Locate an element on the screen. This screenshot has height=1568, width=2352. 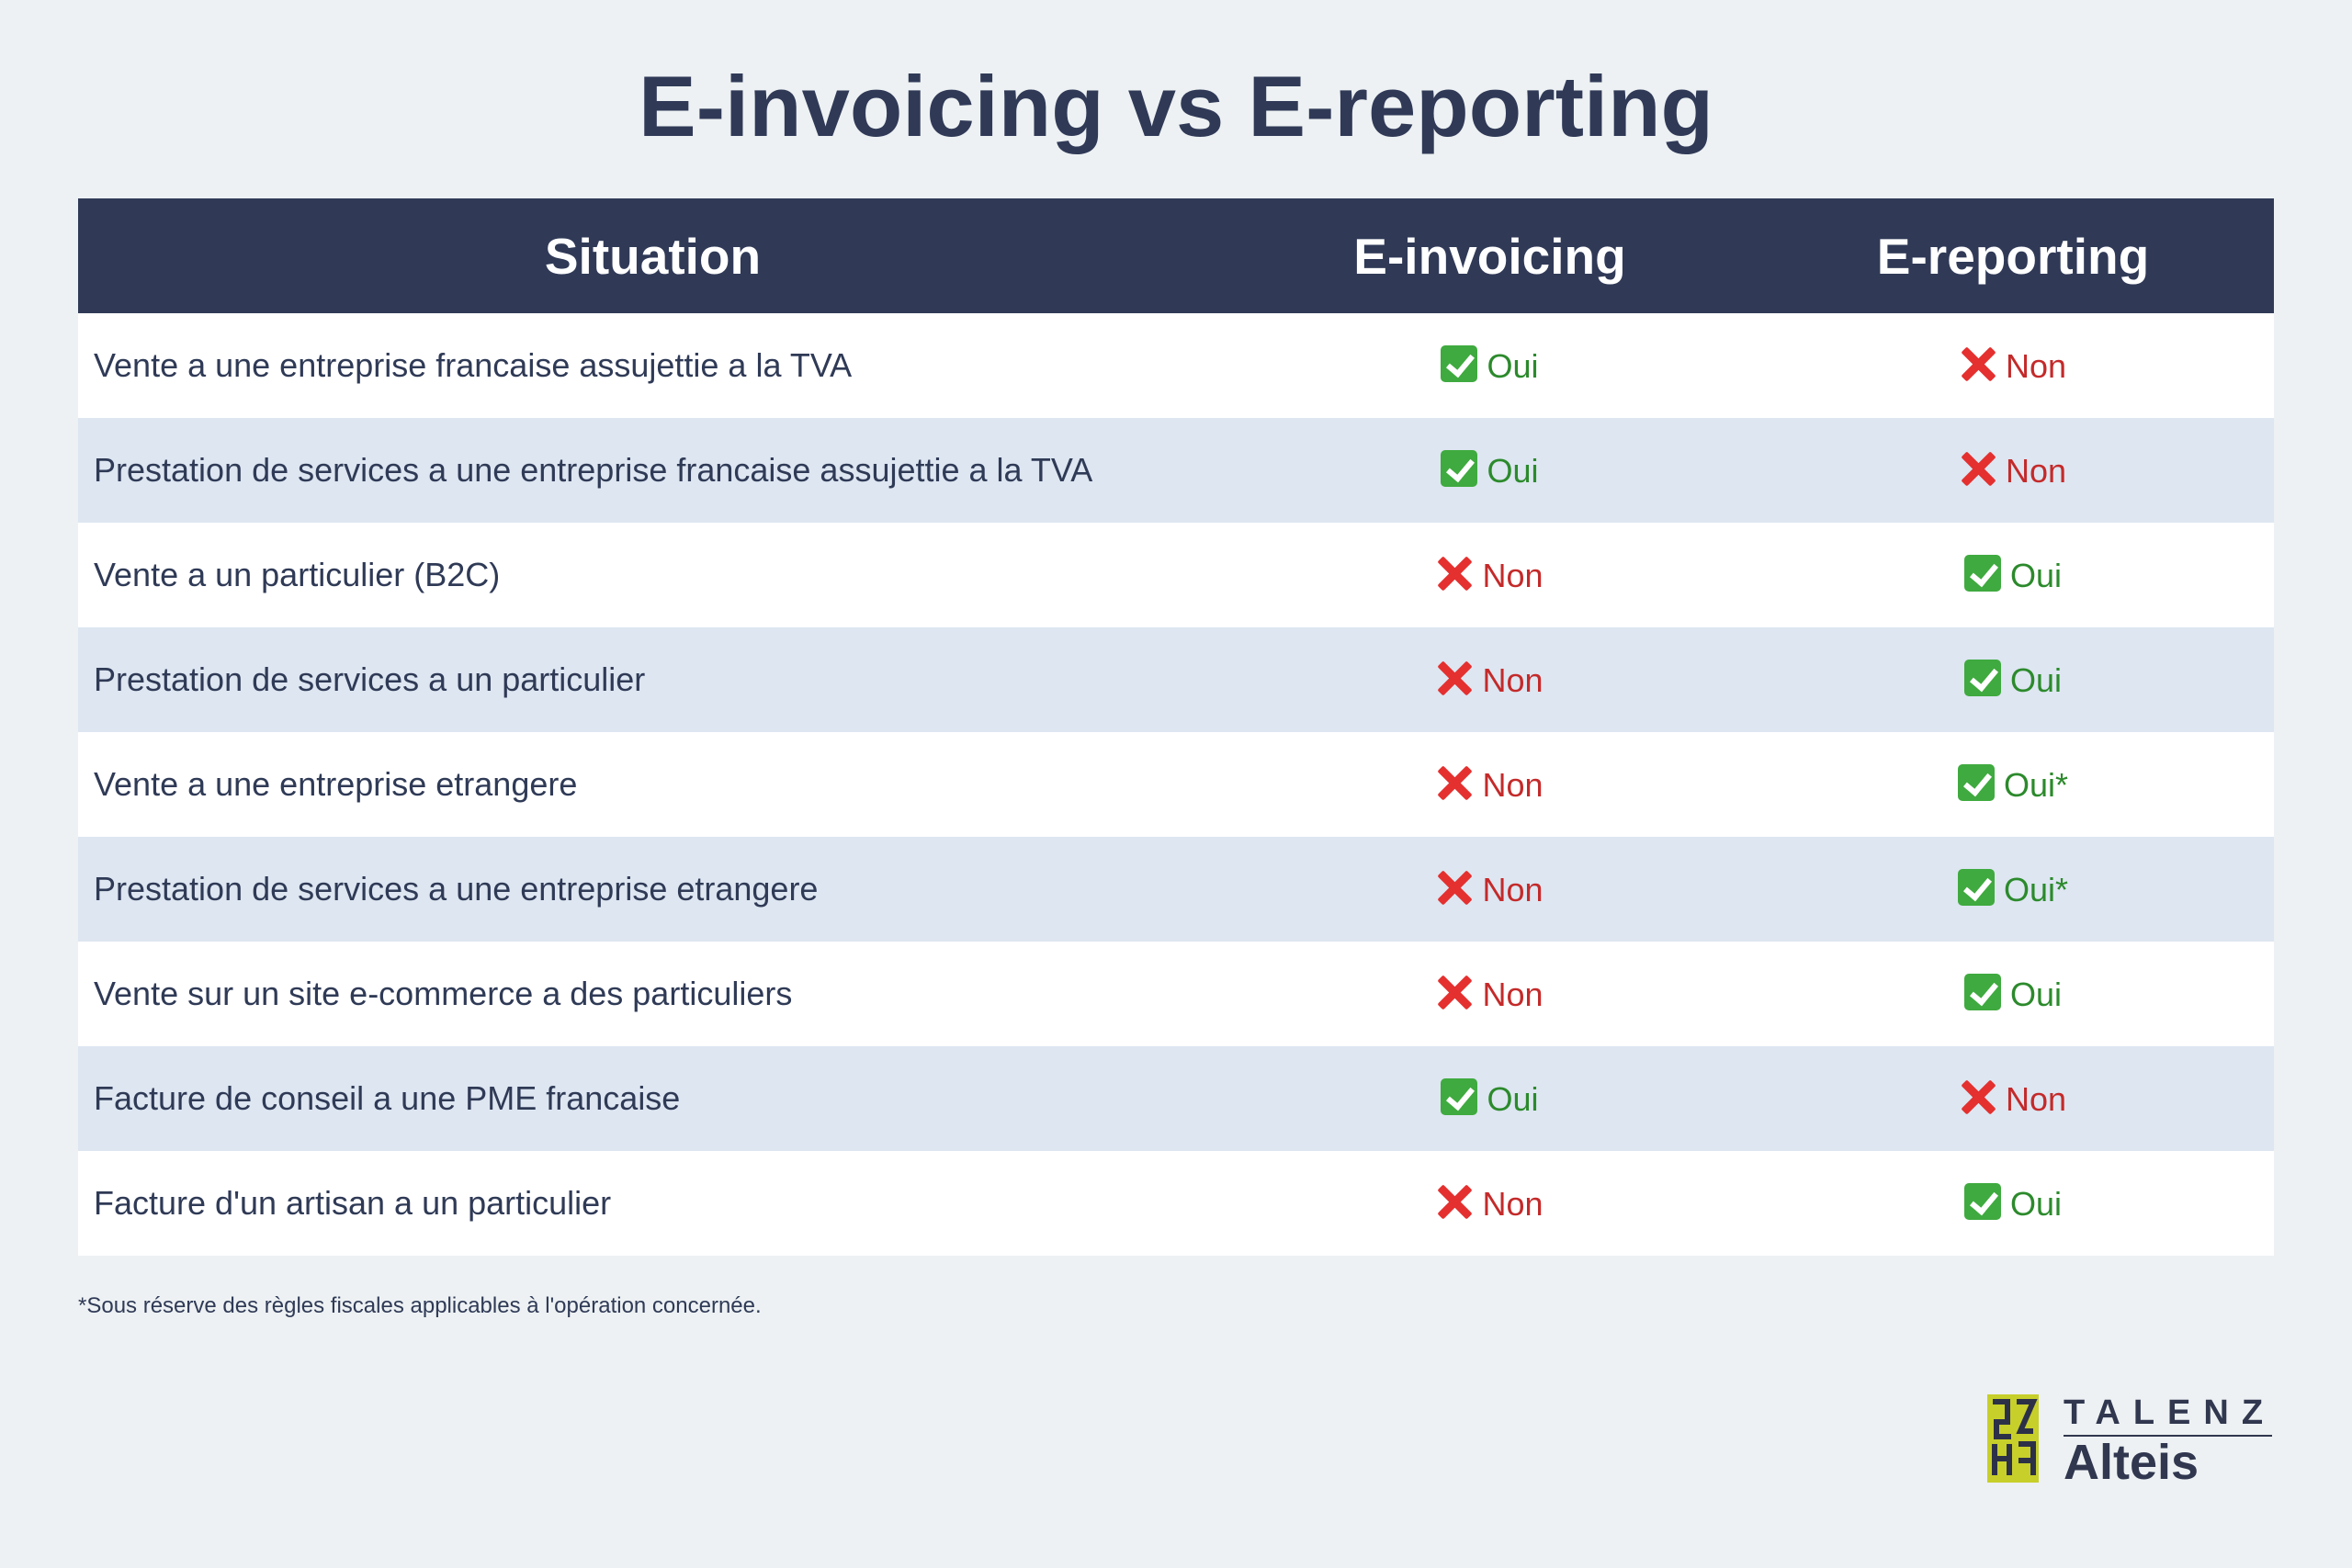
table-row: Vente a une entreprise etrangere Non Oui* is located at coordinates (1176, 785).